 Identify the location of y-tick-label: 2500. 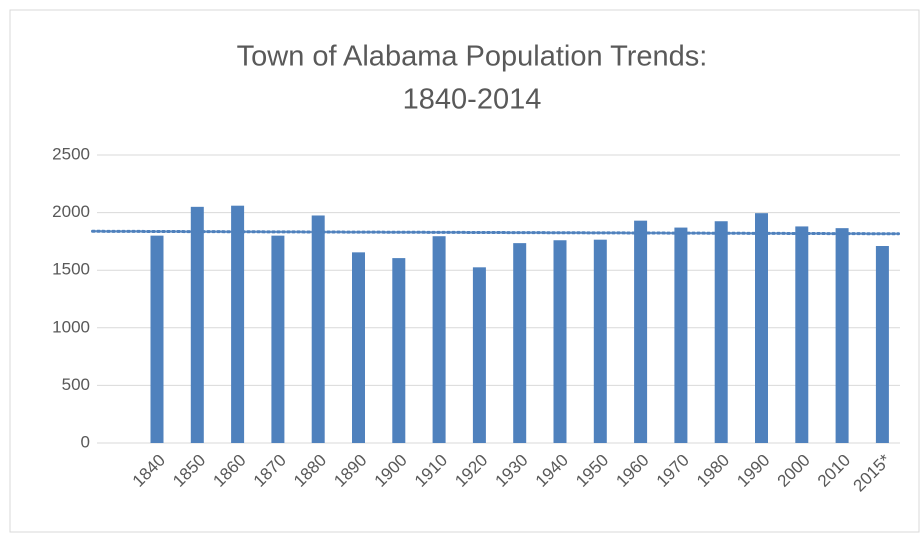
(71, 153).